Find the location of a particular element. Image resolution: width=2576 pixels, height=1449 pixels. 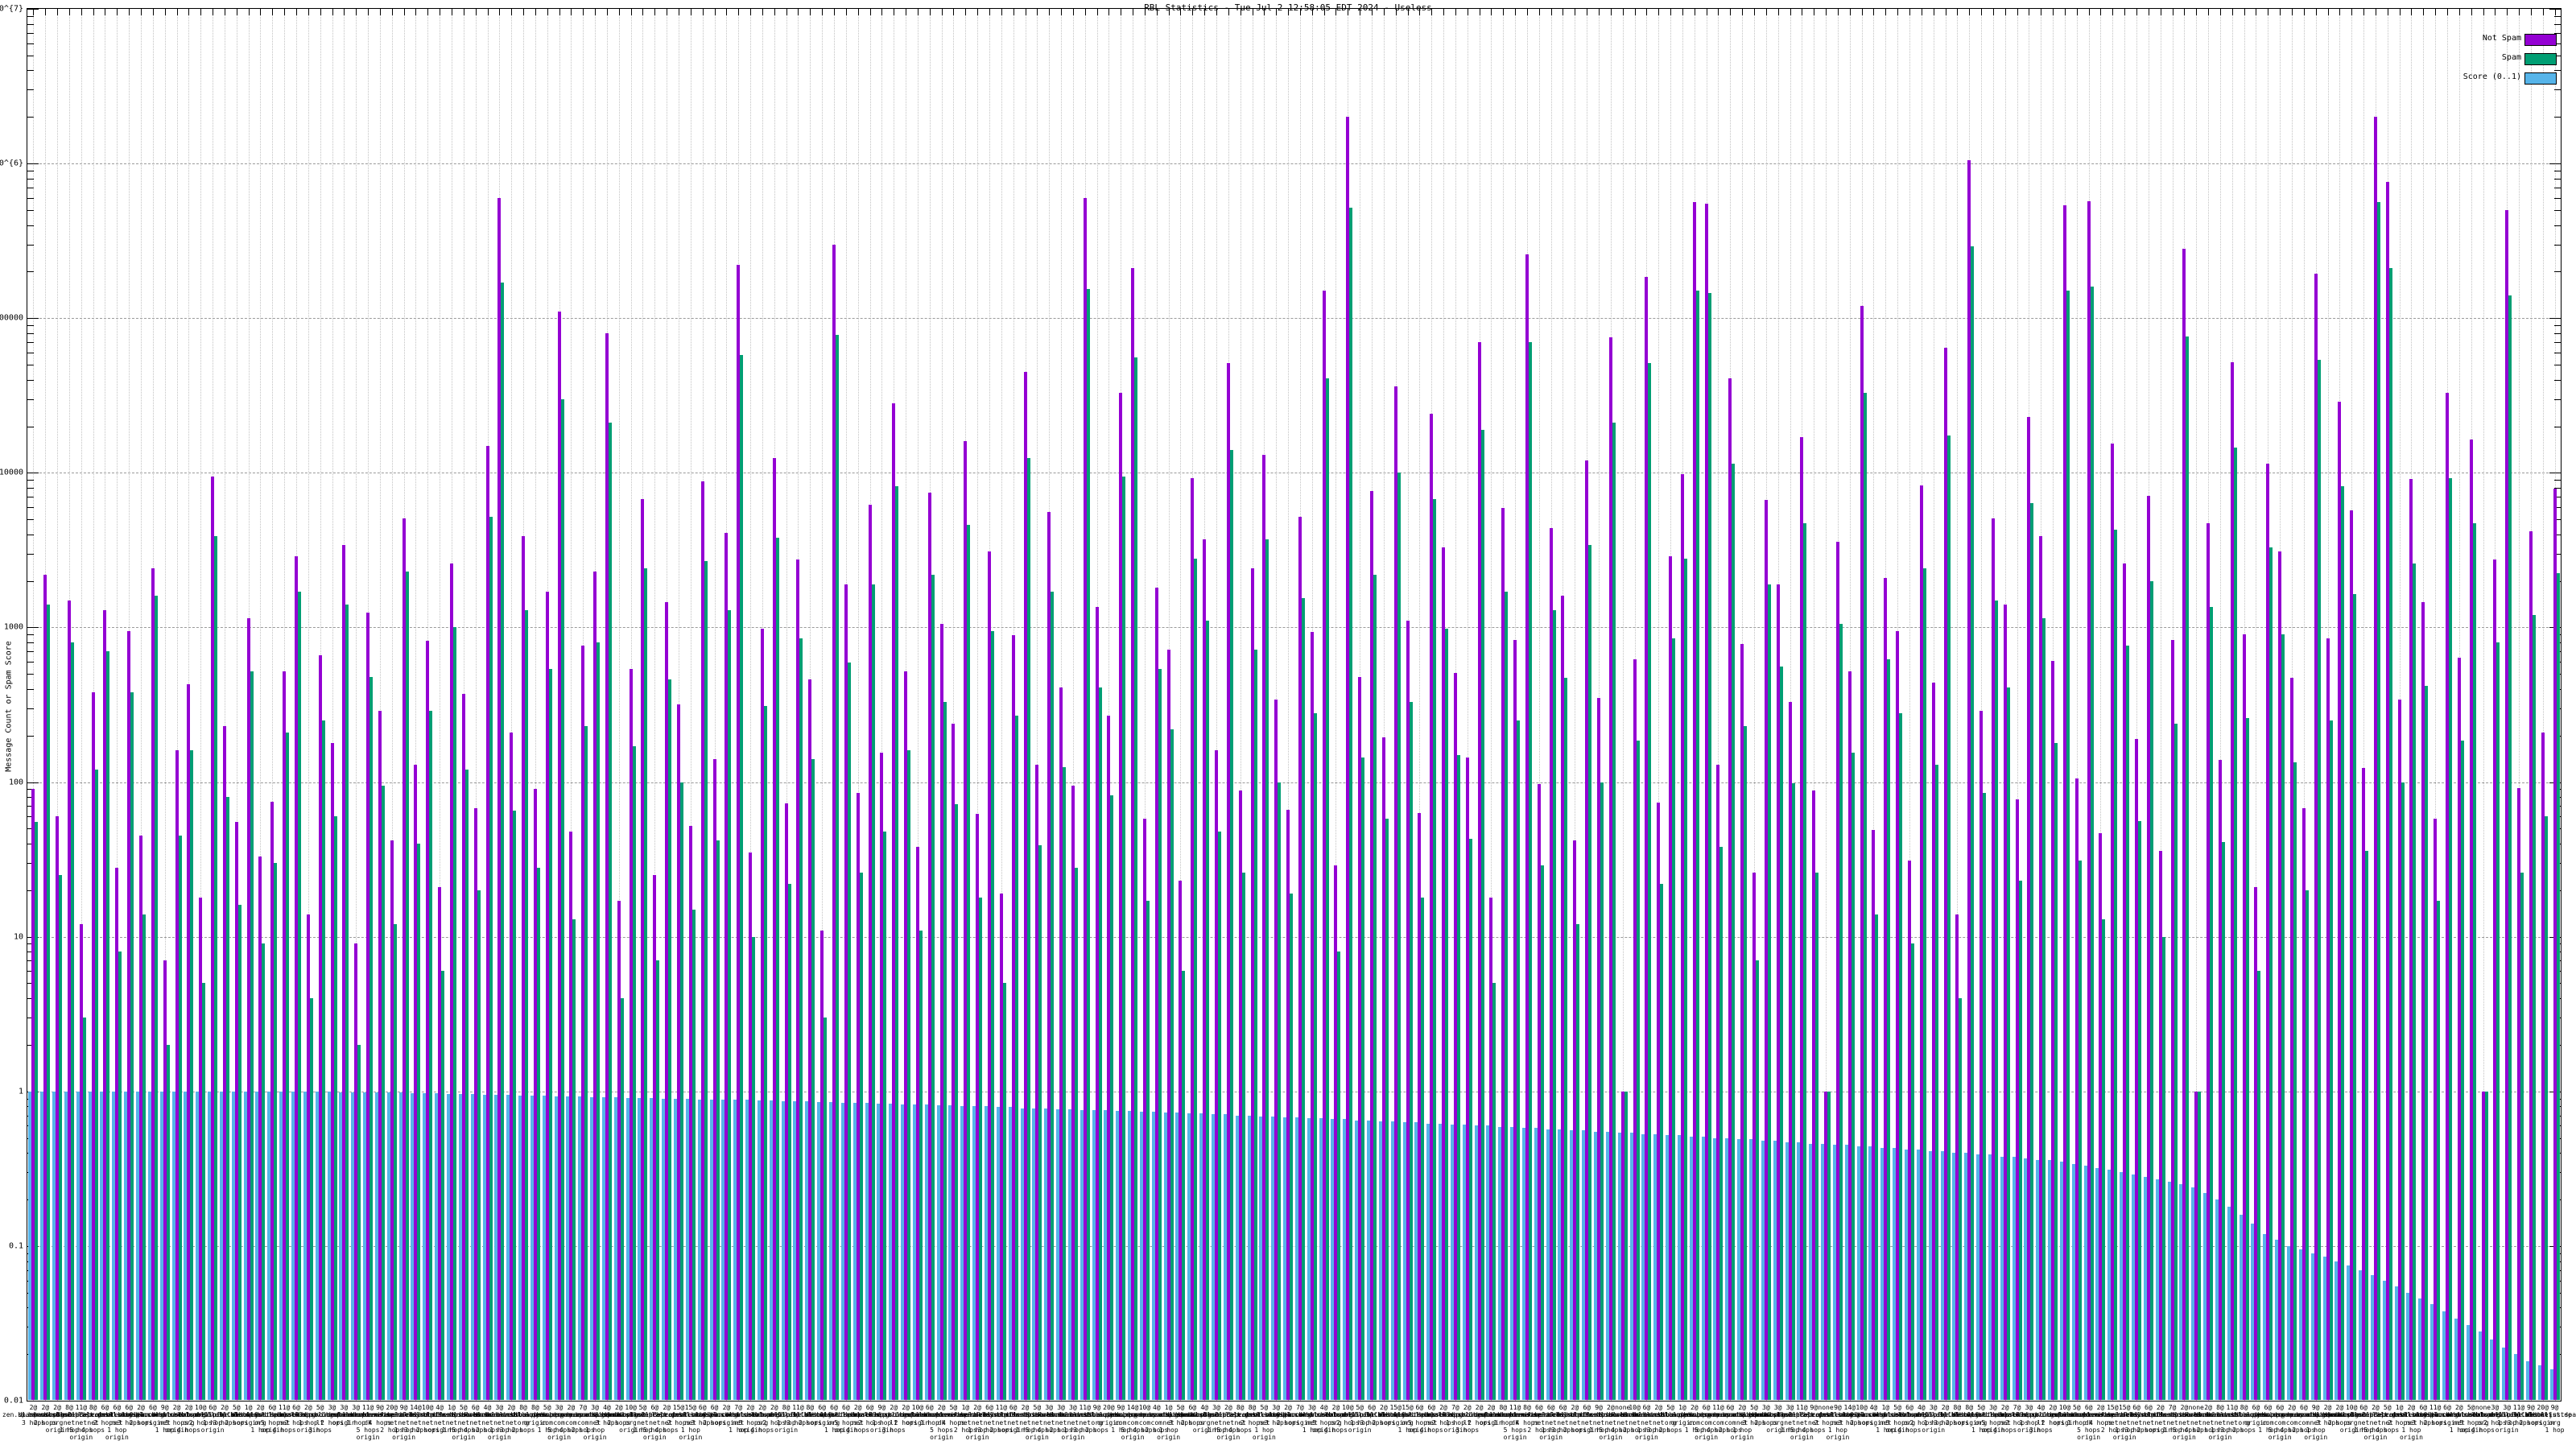

x-tick-label: 6@ korea.services. net 2 hops is located at coordinates (1538, 1419).